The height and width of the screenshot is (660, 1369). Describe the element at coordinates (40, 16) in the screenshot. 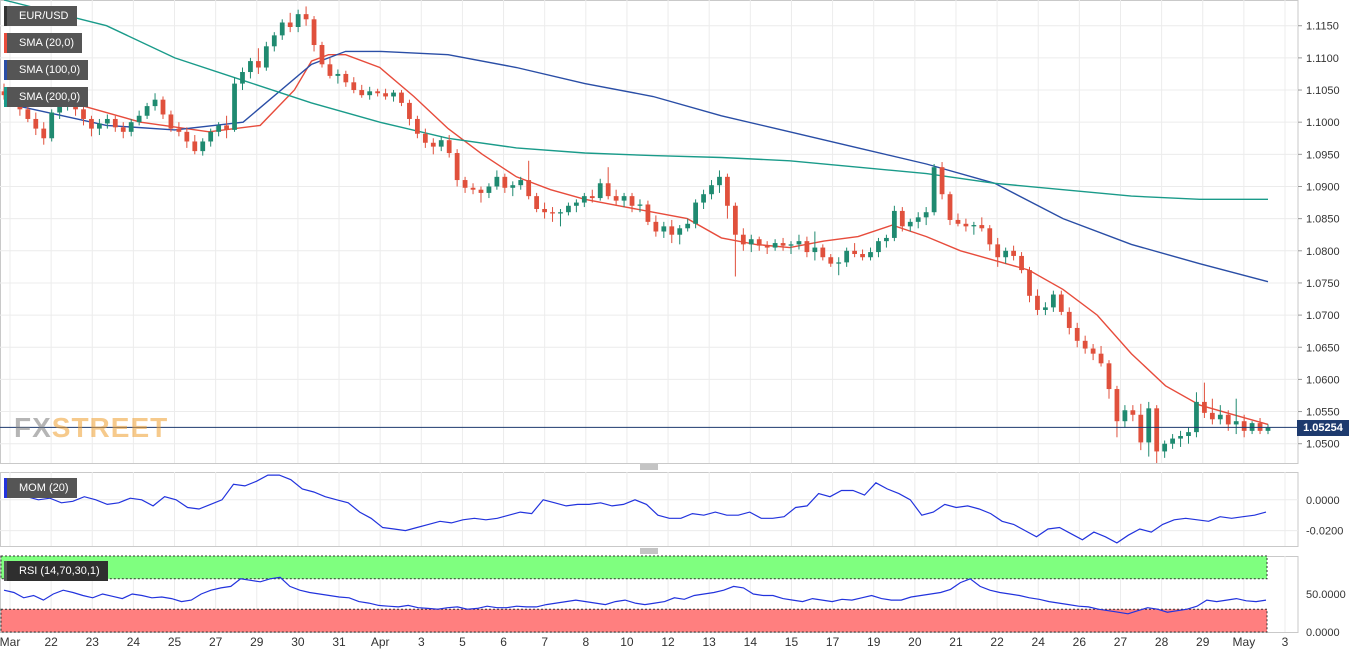

I see `symbol-label: EUR/USD` at that location.